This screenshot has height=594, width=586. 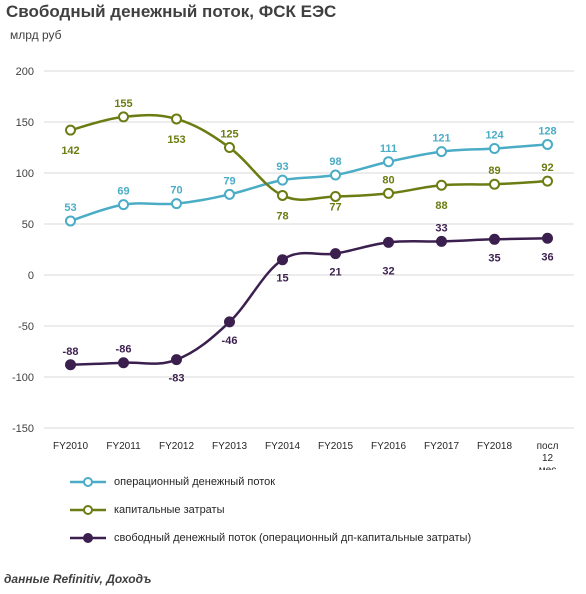 I want to click on y-tick-label: 50, so click(x=28, y=225).